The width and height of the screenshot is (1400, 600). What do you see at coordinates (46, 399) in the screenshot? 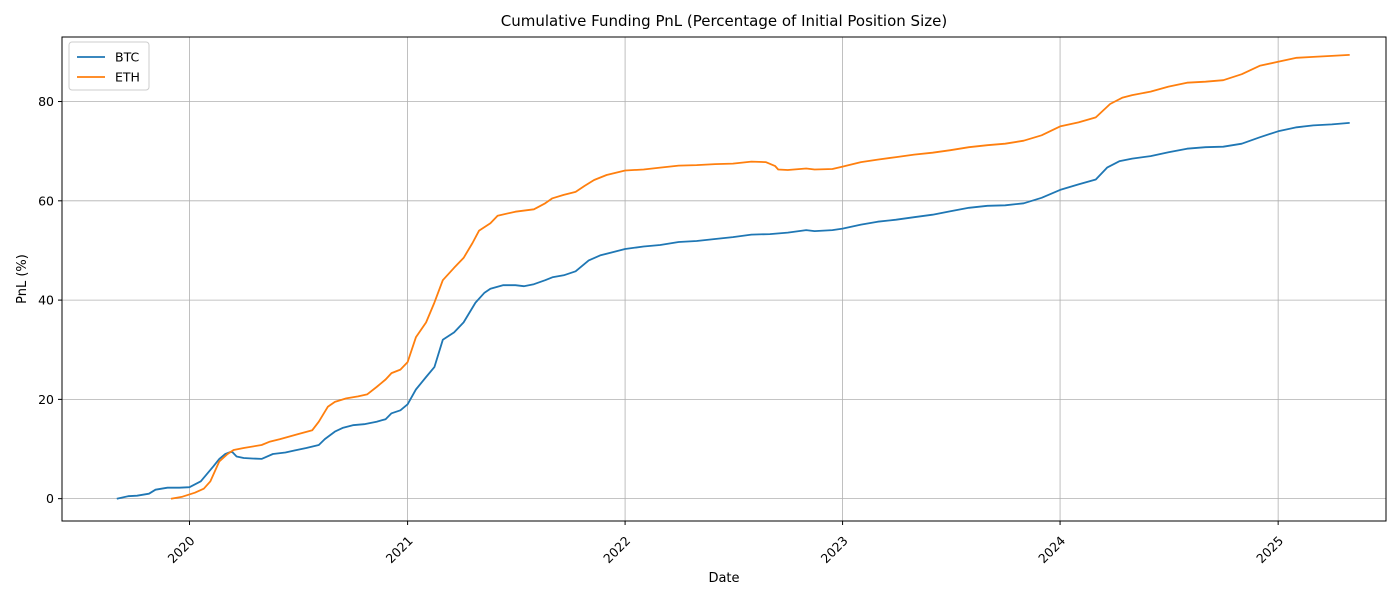
I see `y-tick-label: 20` at bounding box center [46, 399].